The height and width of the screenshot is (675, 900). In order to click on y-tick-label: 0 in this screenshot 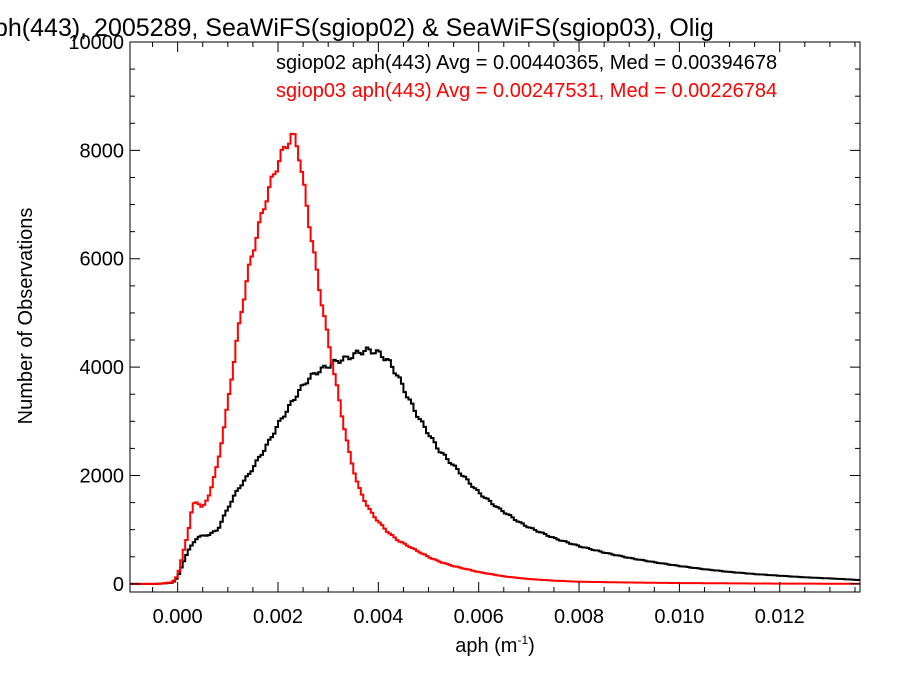, I will do `click(118, 585)`.